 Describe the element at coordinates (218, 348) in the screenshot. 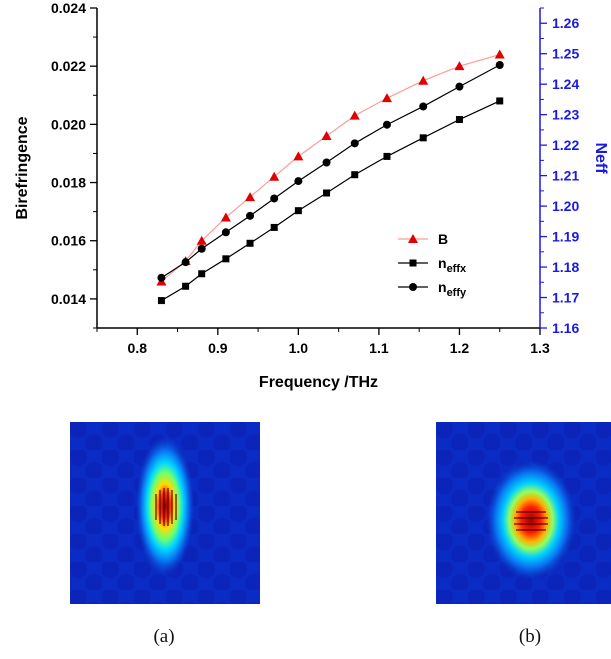

I see `x-tick-label: 0.9` at that location.